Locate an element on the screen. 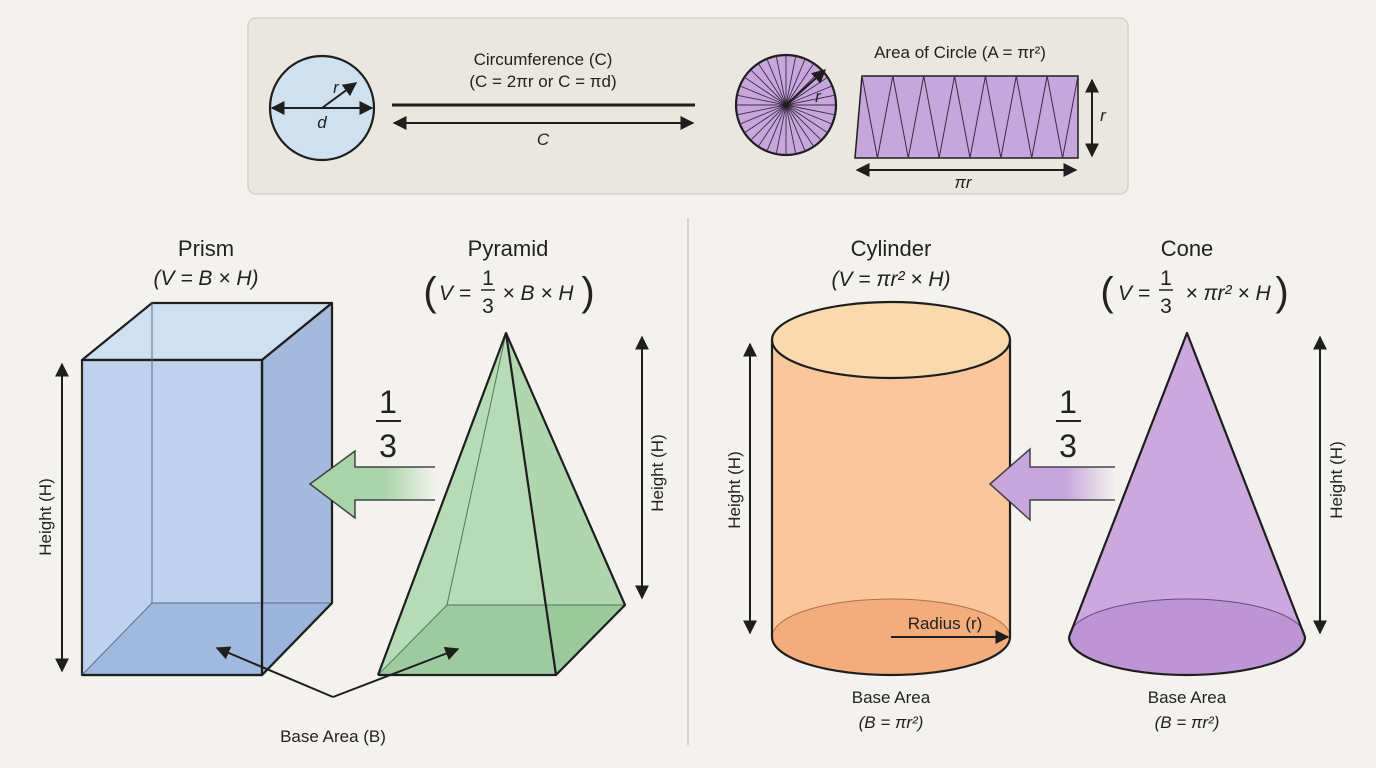 This screenshot has height=768, width=1376. cylinder-shape: Radius (r) is located at coordinates (891, 488).